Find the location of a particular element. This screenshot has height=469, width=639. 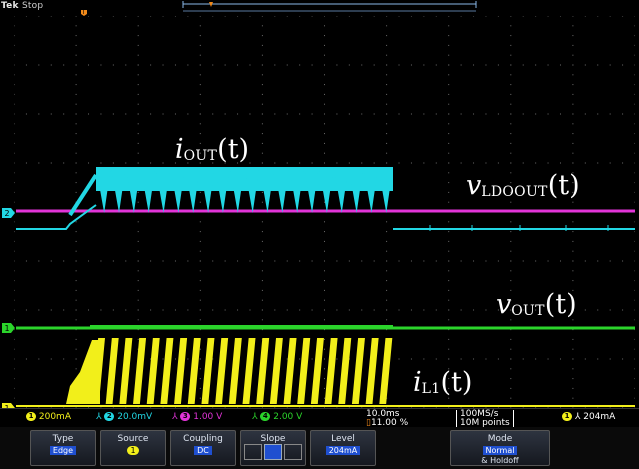

ch4-readout: ⅄ 4 2.00 V is located at coordinates (277, 417).